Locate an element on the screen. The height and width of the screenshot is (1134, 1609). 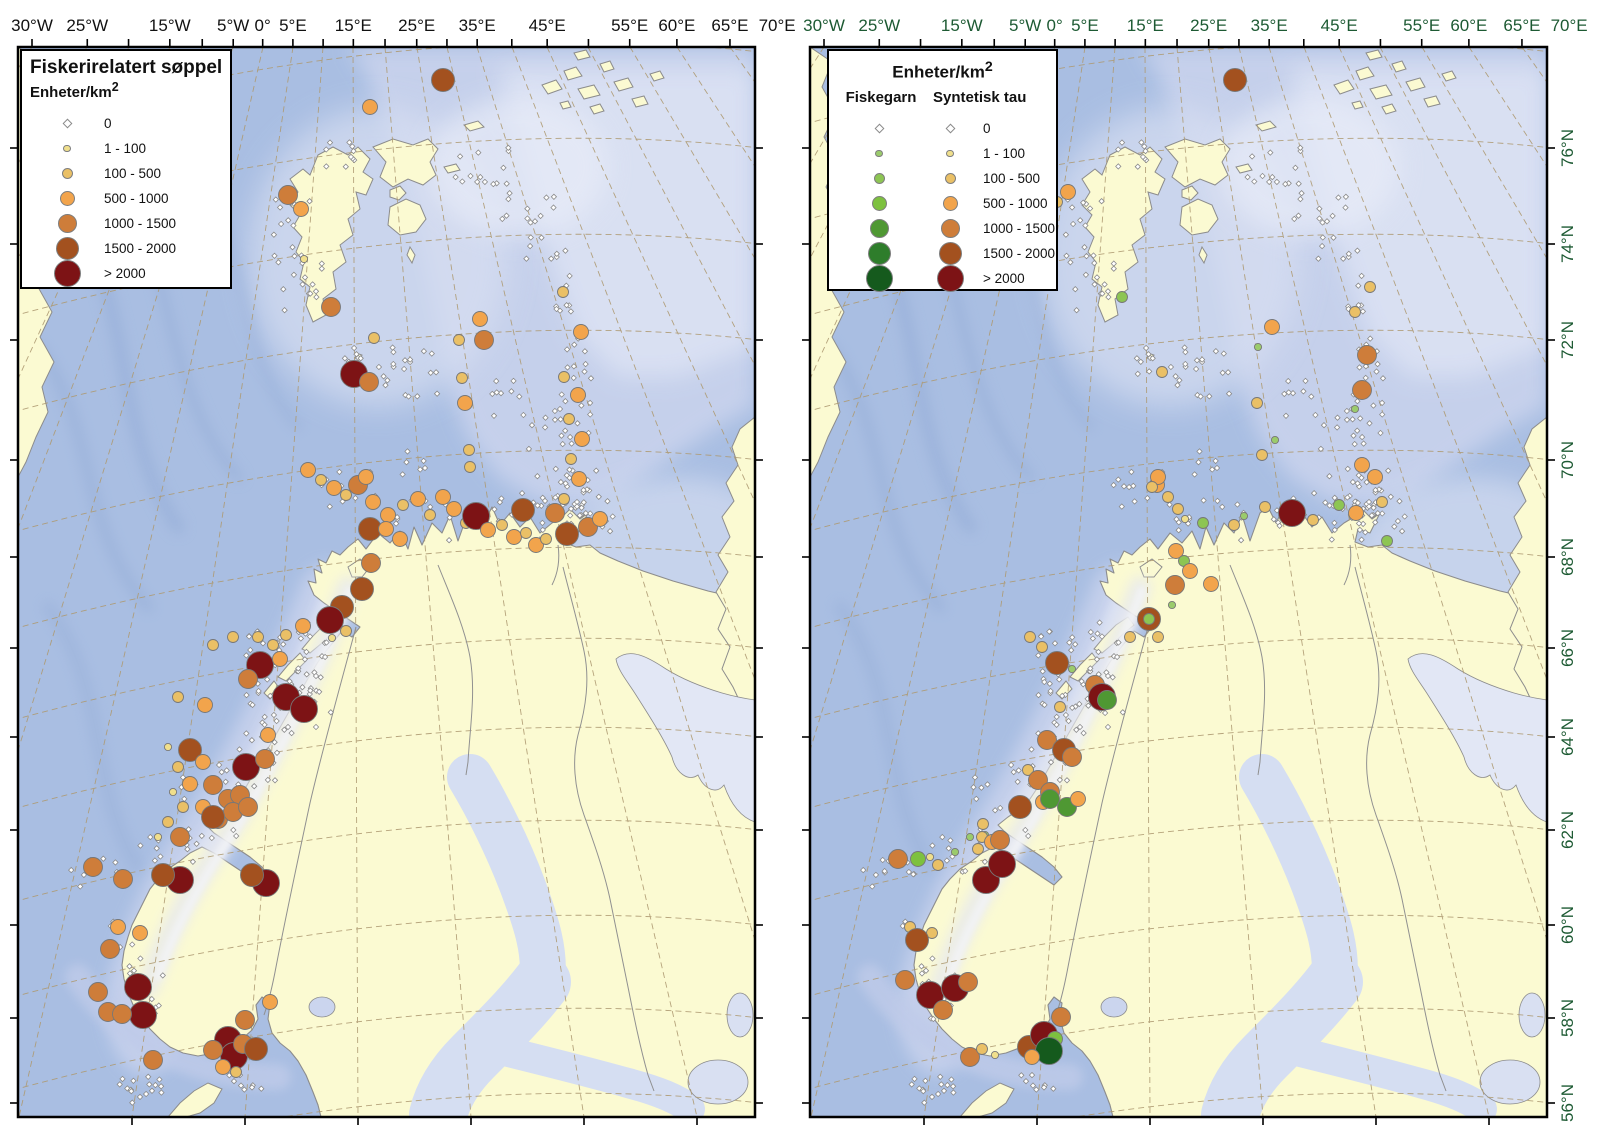
legend-row: 100 - 500 is located at coordinates (942, 178).